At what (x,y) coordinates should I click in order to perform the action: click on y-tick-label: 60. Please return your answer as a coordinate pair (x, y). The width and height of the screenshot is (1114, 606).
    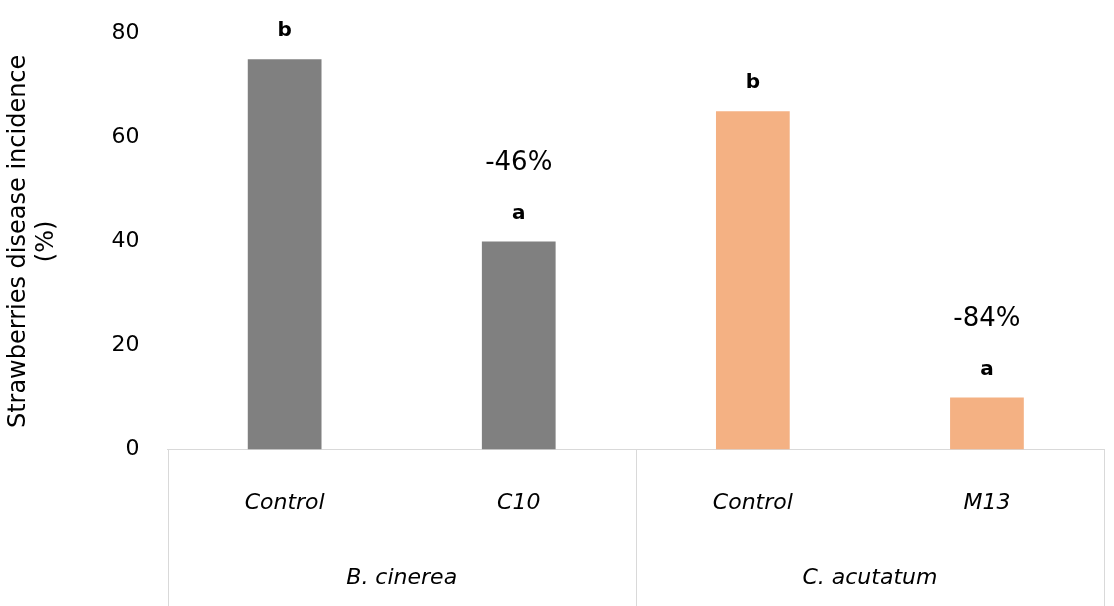
    Looking at the image, I should click on (125, 136).